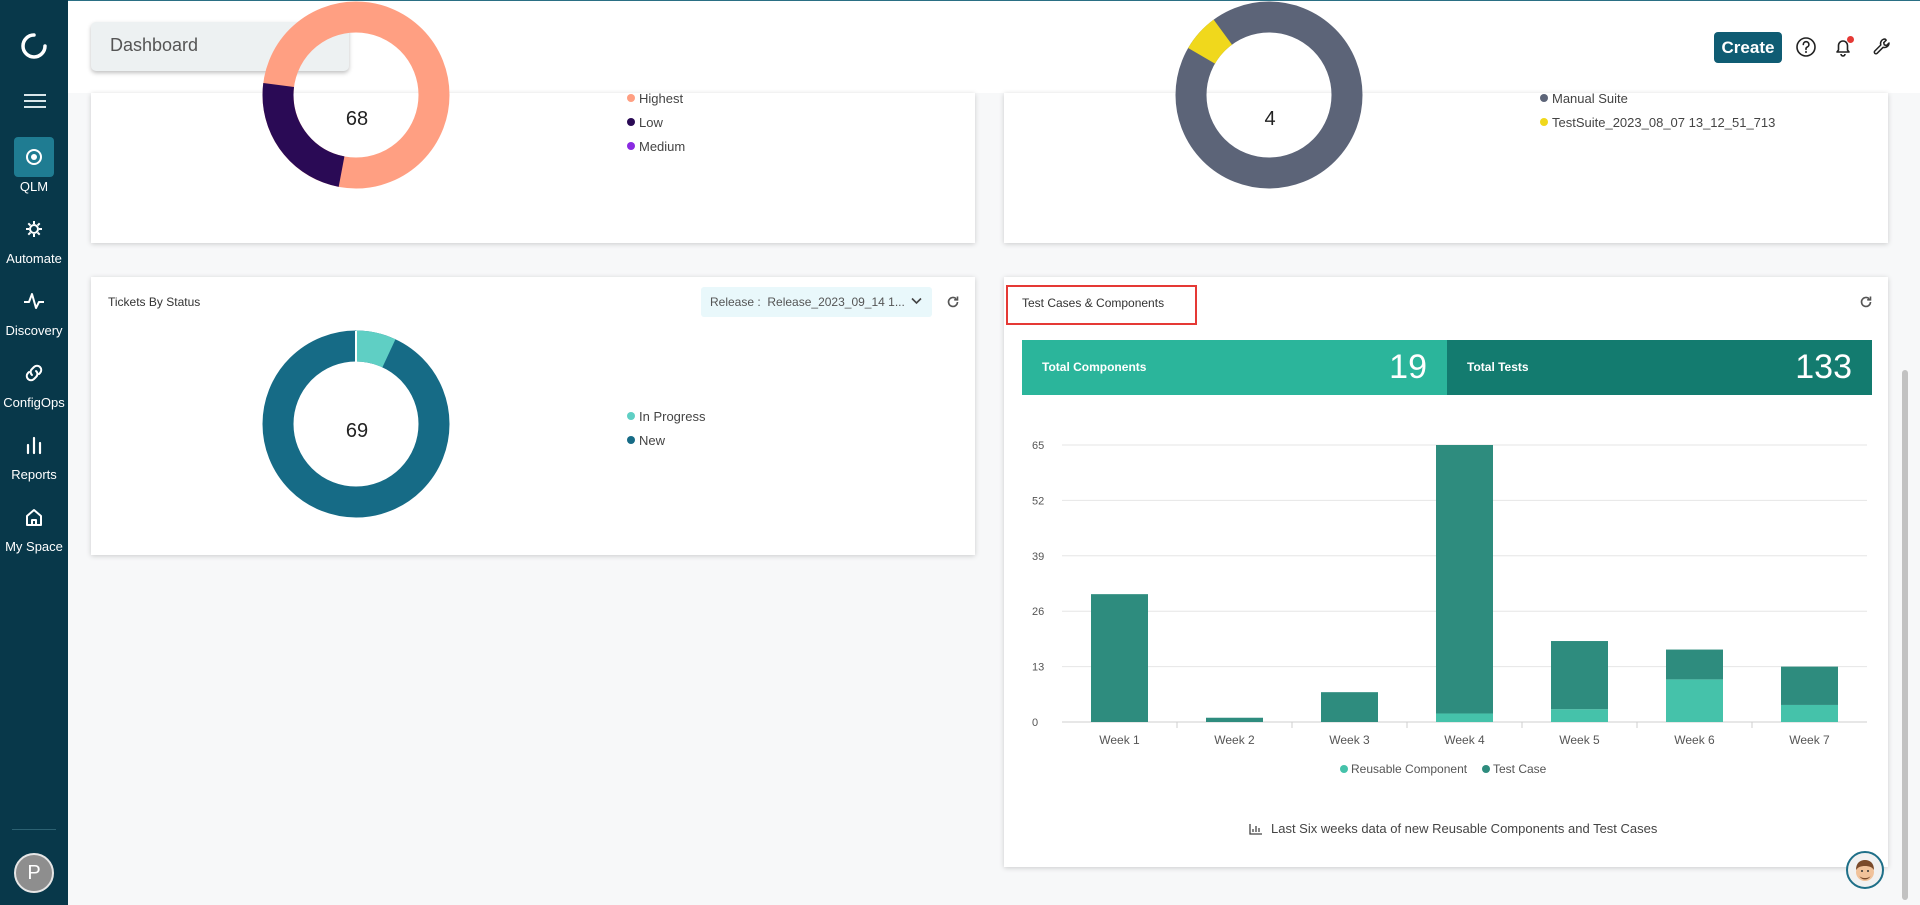  I want to click on wrench-settings-icon, so click(1882, 47).